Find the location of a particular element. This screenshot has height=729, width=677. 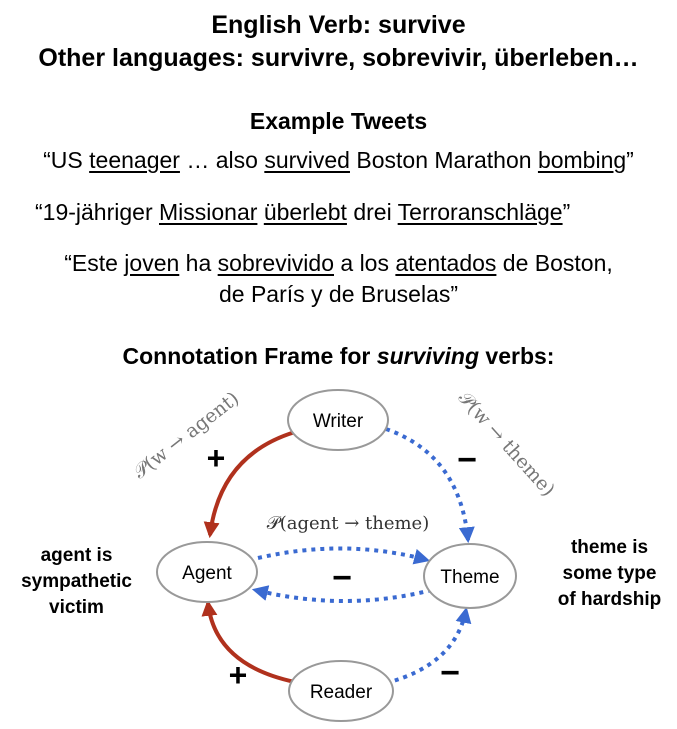

tweet-text: “Este is located at coordinates (94, 263).